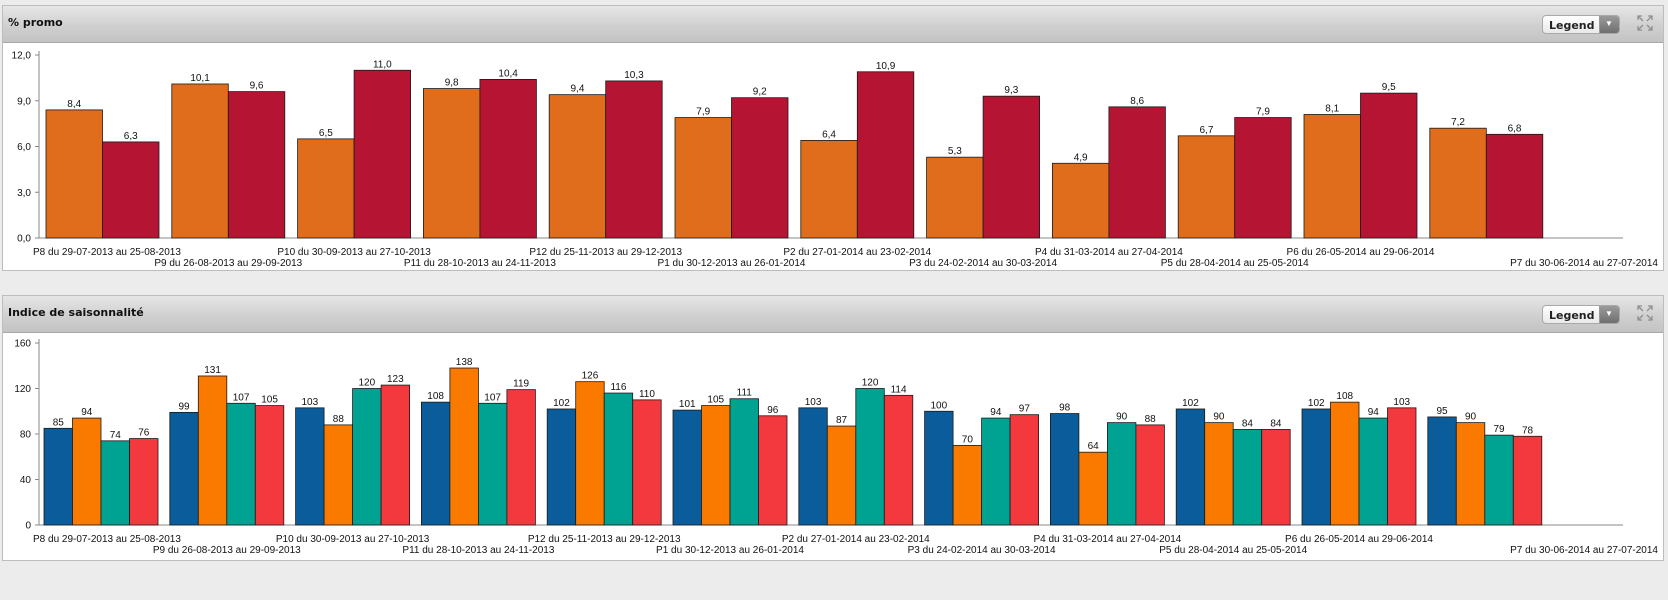 The width and height of the screenshot is (1668, 600). Describe the element at coordinates (1219, 417) in the screenshot. I see `data-label: 90` at that location.